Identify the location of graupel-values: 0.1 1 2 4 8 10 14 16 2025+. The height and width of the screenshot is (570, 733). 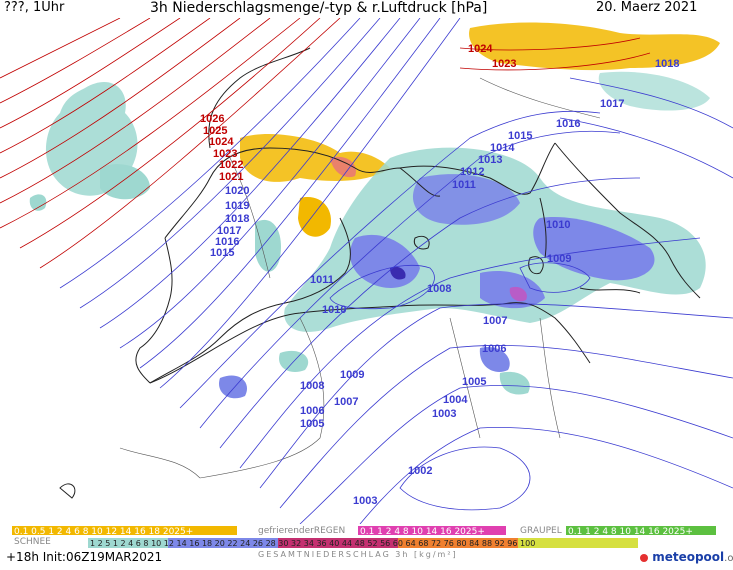
(630, 532).